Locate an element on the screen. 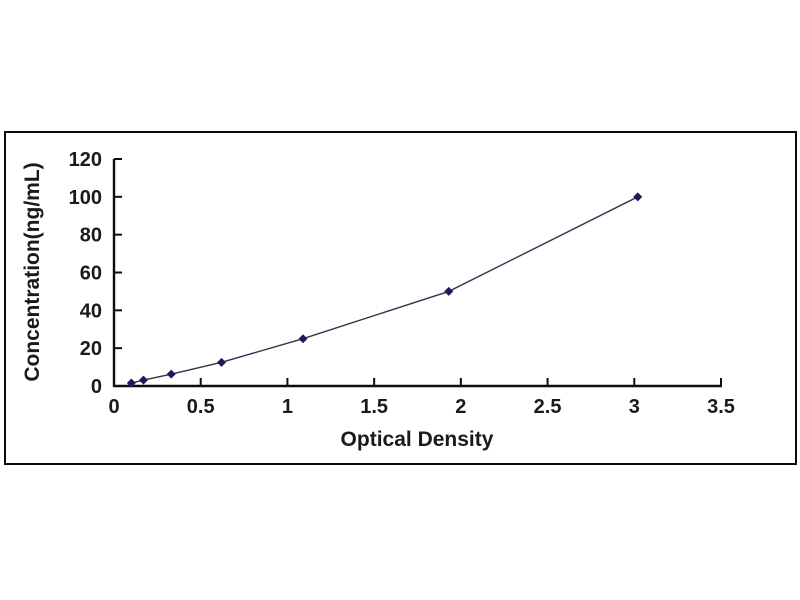 The image size is (800, 600). y-tick-label: 20 is located at coordinates (91, 349).